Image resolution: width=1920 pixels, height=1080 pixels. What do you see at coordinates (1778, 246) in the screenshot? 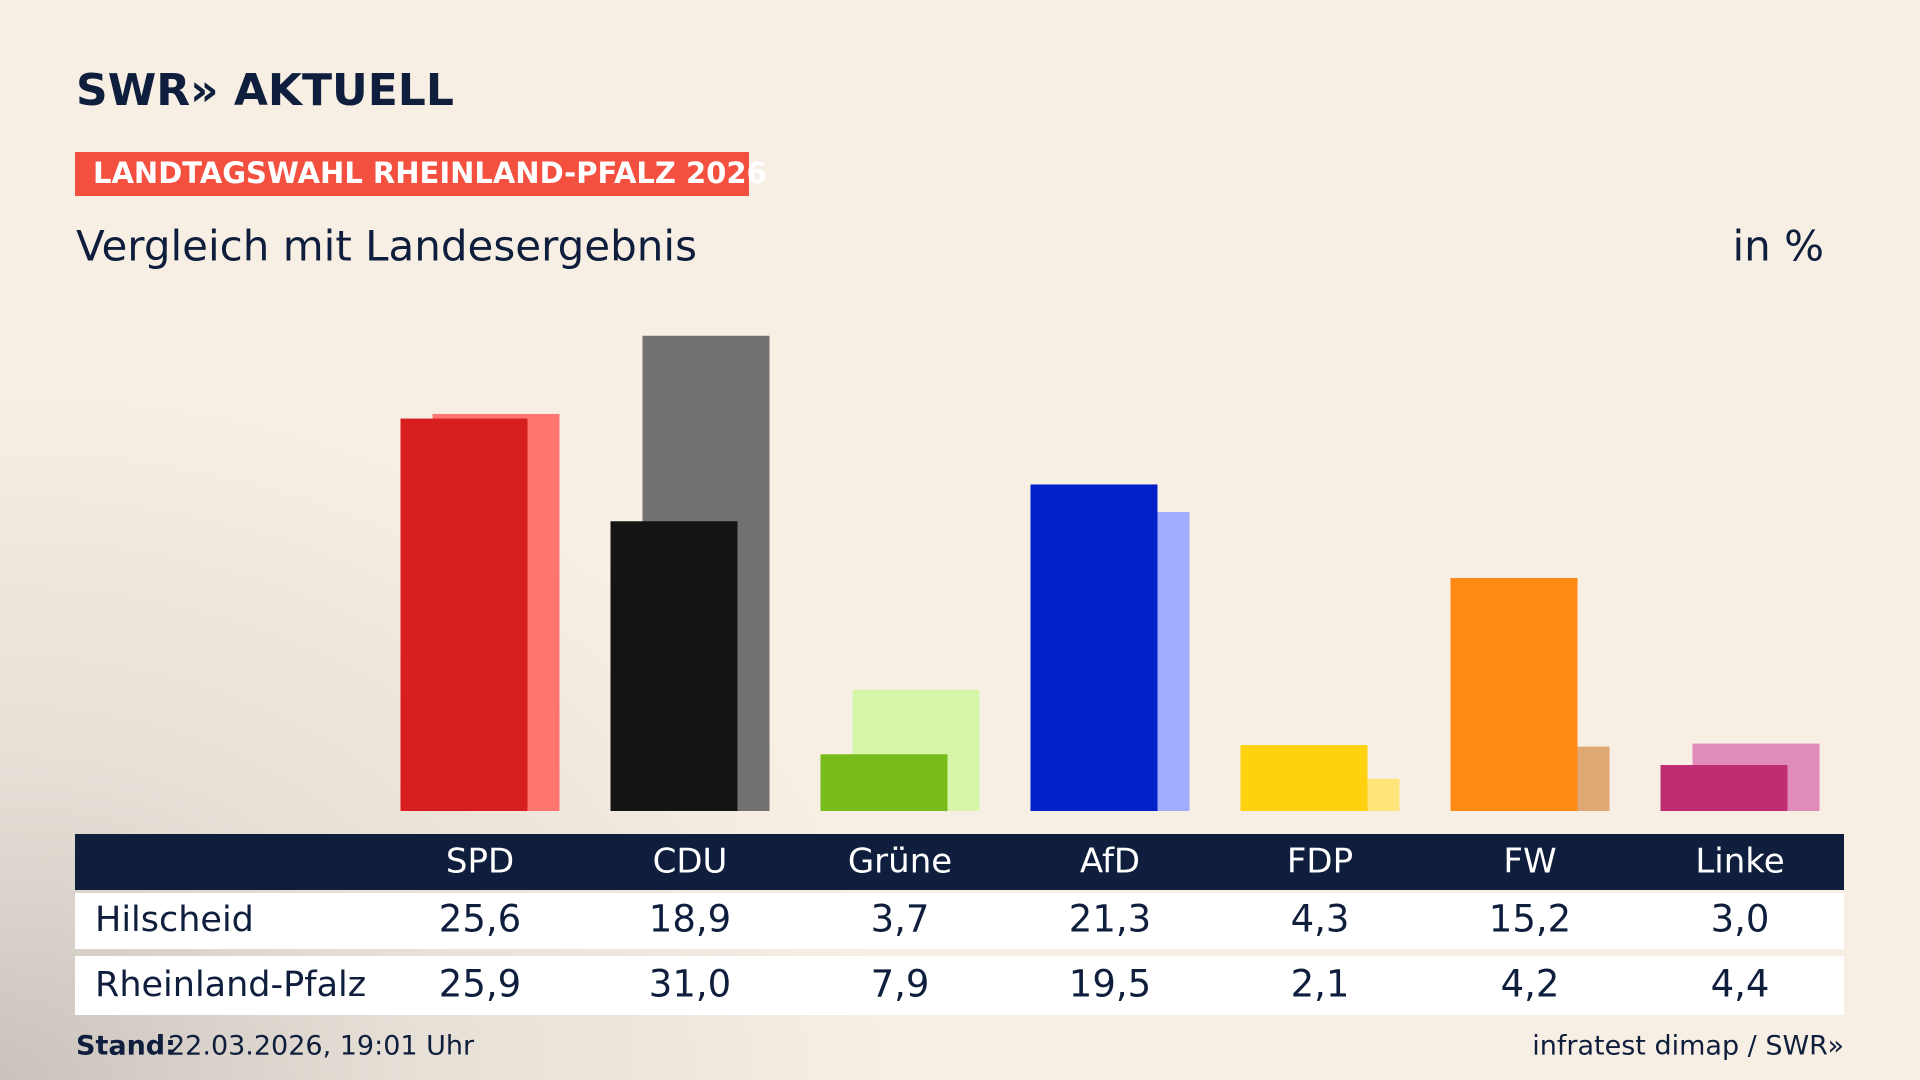
I see `unit-label: in %` at bounding box center [1778, 246].